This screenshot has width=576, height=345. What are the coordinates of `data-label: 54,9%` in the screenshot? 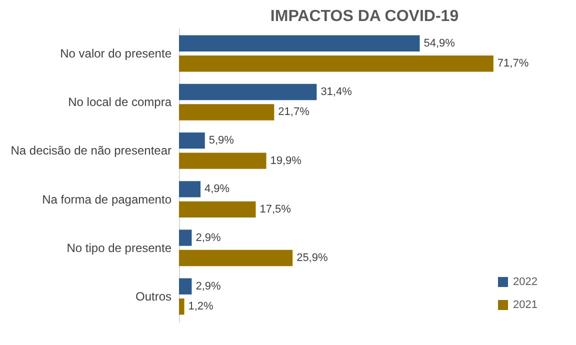 It's located at (440, 43).